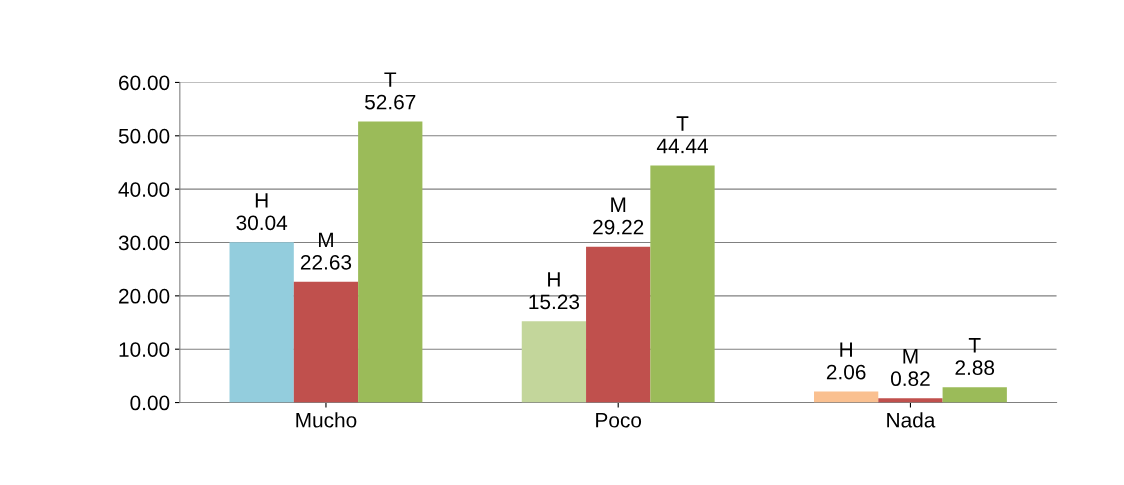 The image size is (1124, 485). Describe the element at coordinates (144, 136) in the screenshot. I see `y-tick-label: 50.00` at that location.